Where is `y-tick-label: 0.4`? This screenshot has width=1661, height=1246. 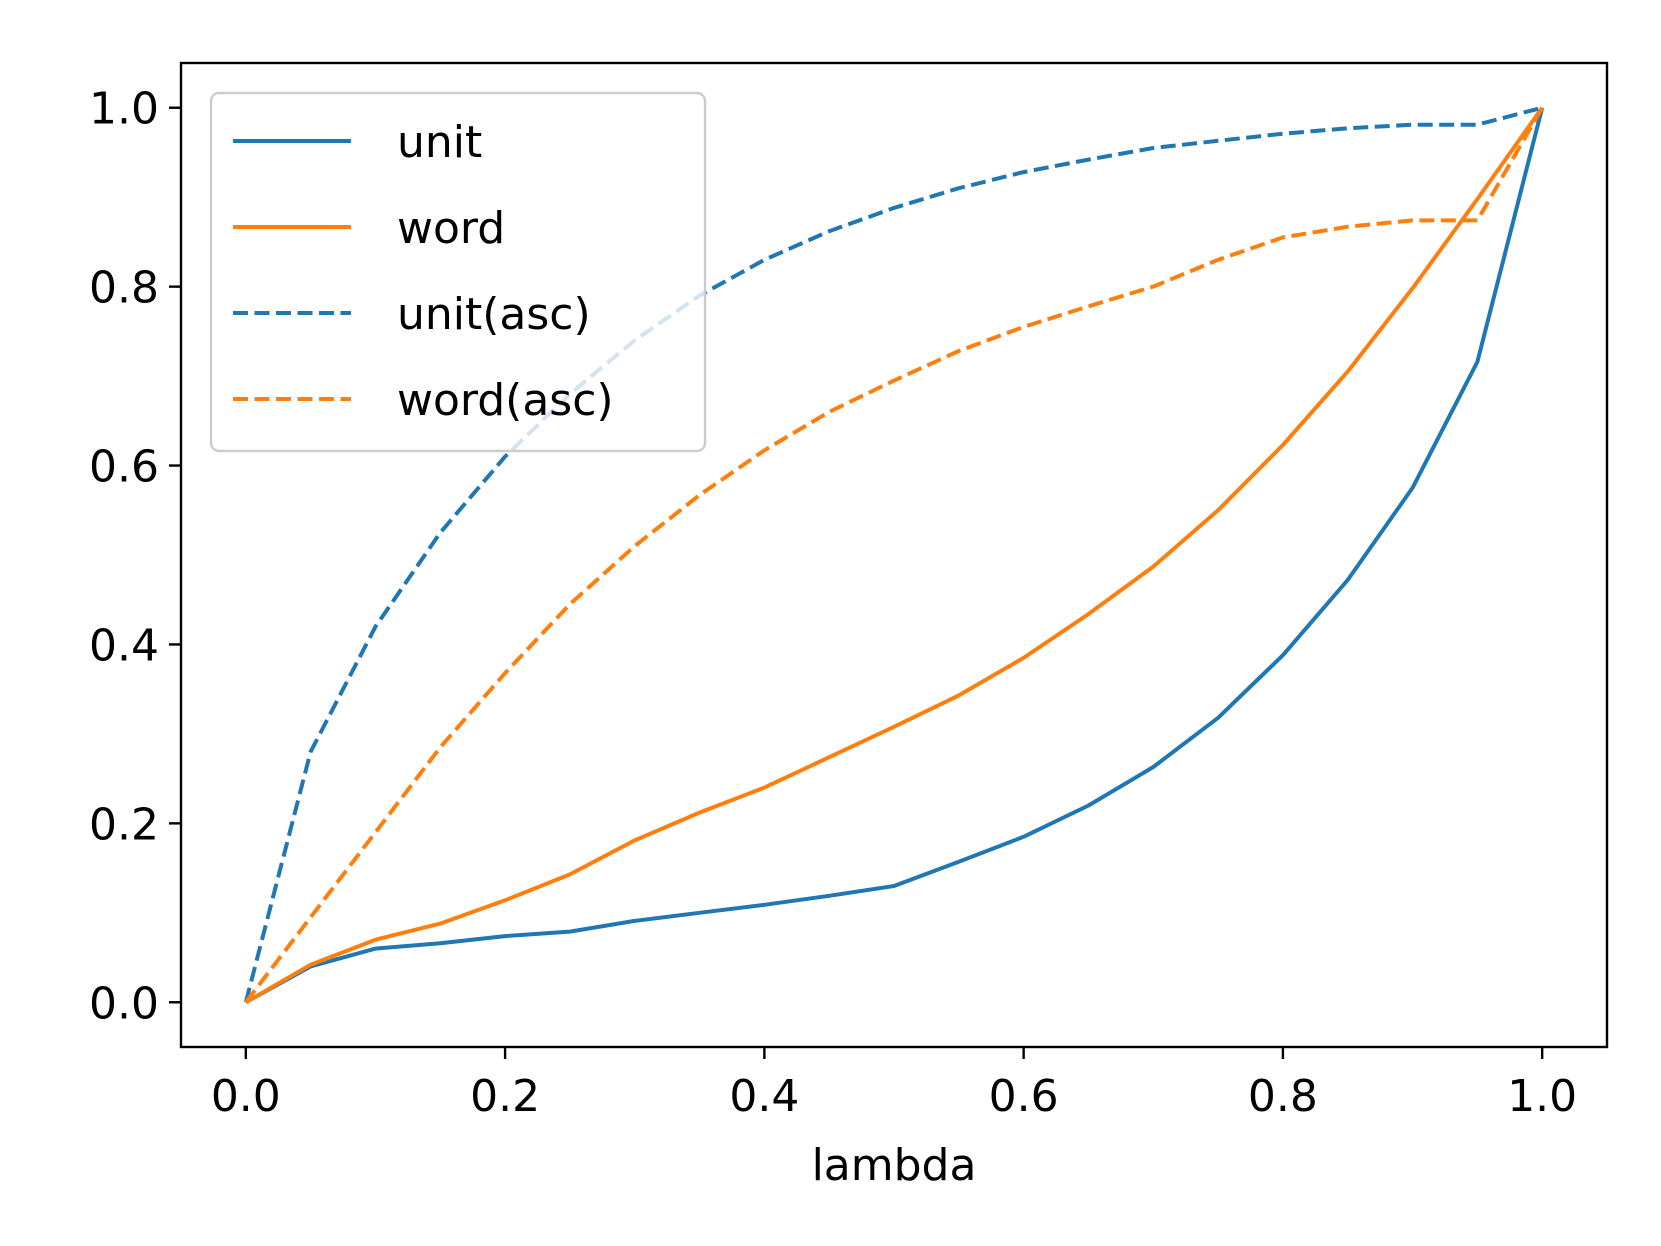
y-tick-label: 0.4 is located at coordinates (124, 645).